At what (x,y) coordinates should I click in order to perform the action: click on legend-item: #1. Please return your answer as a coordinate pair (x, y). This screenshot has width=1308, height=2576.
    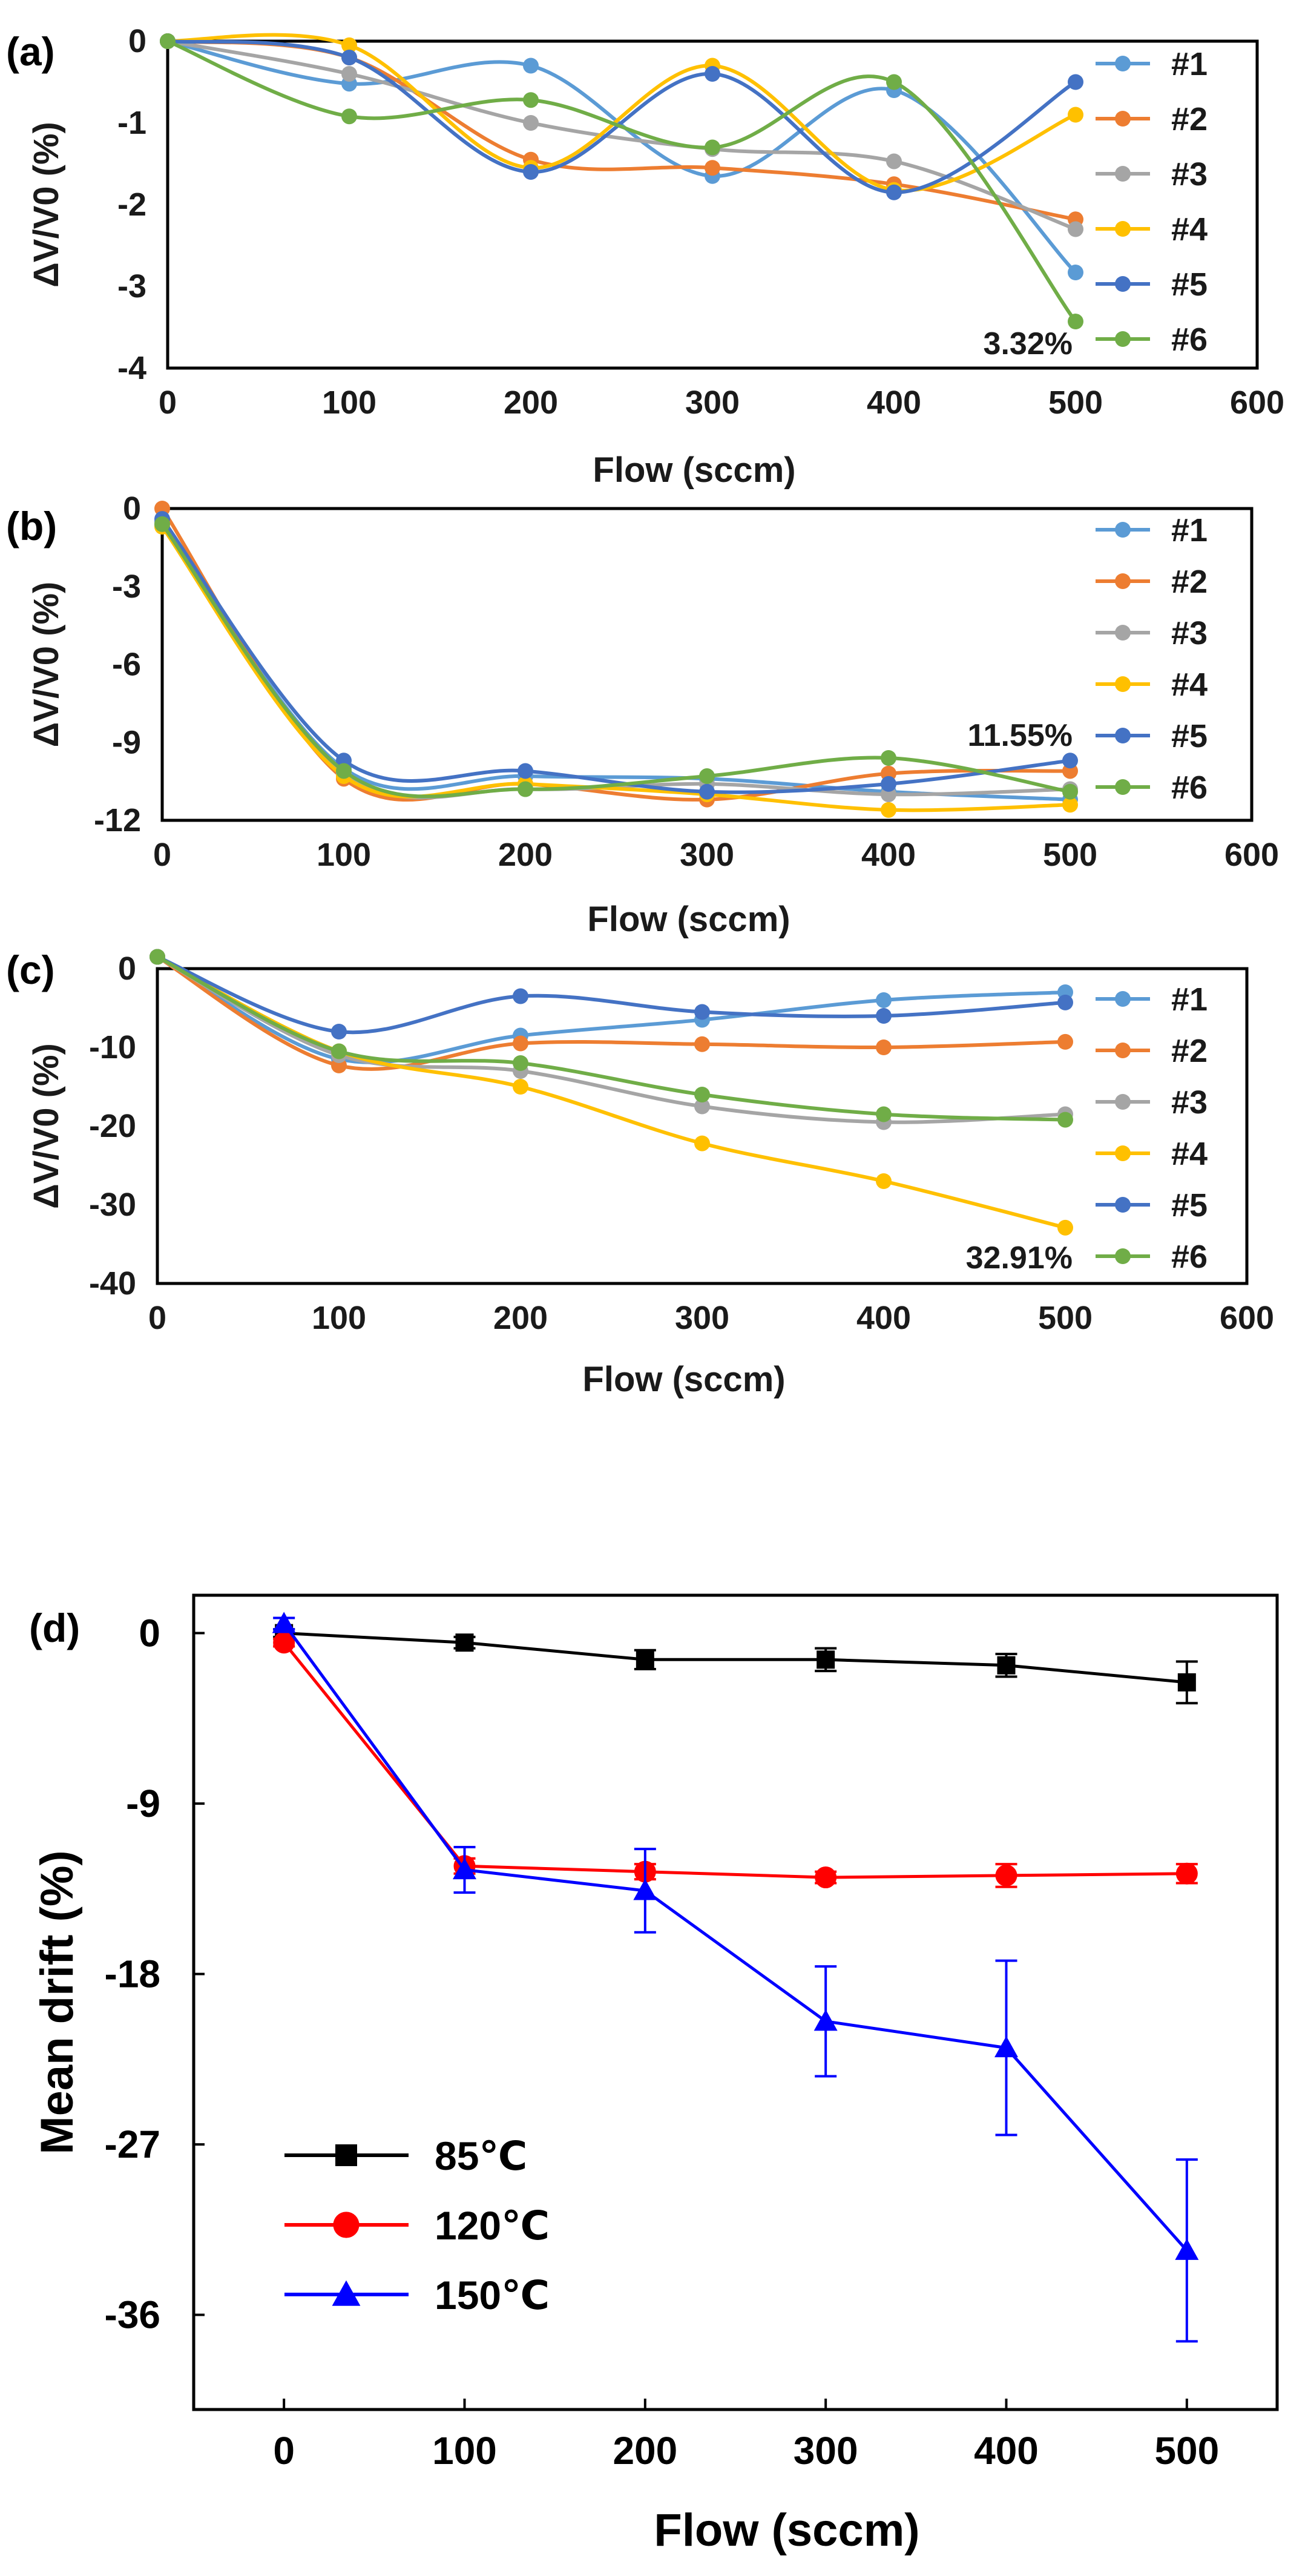
    Looking at the image, I should click on (1152, 530).